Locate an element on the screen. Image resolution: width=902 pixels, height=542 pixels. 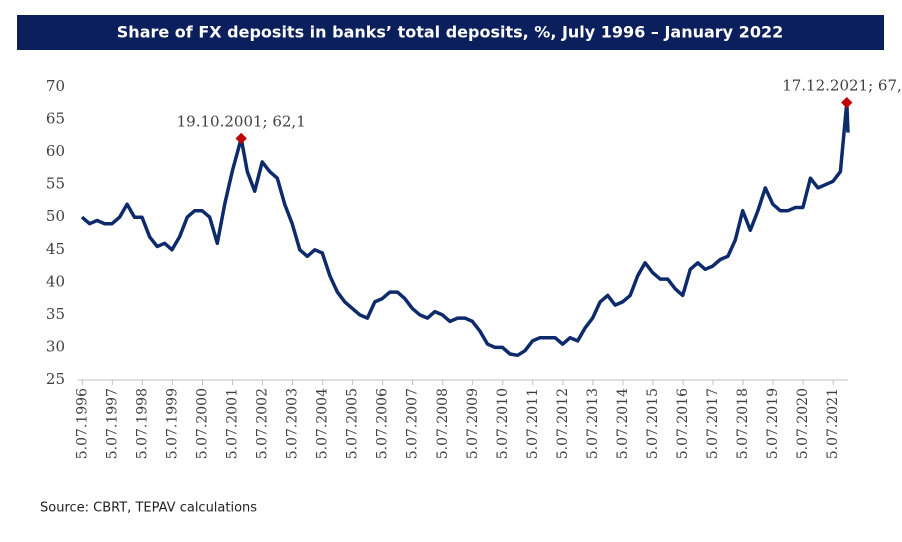
x-tick-label: 5.07.1998 is located at coordinates (142, 423).